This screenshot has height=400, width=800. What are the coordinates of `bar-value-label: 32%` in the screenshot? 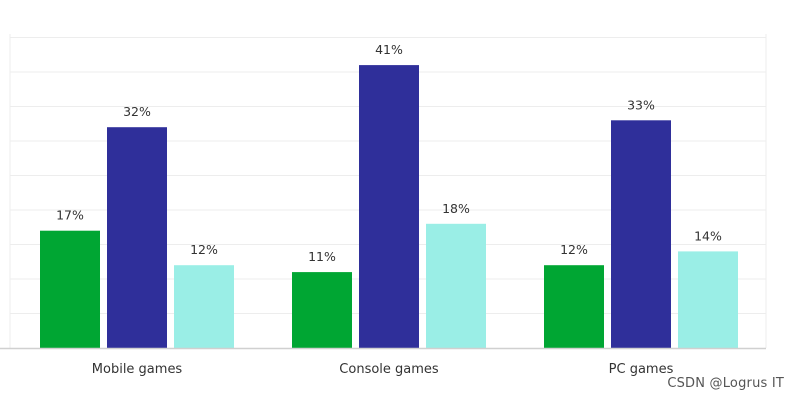 It's located at (137, 111).